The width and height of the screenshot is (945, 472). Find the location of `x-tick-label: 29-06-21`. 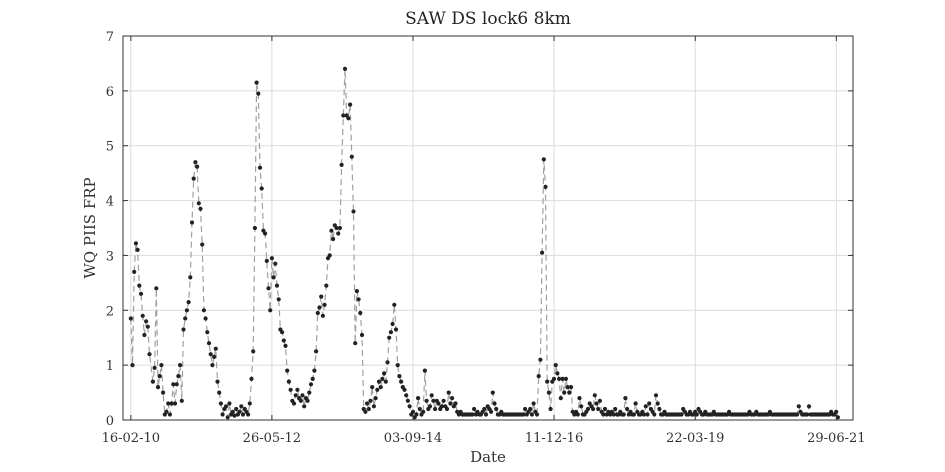

x-tick-label: 29-06-21 is located at coordinates (836, 438).